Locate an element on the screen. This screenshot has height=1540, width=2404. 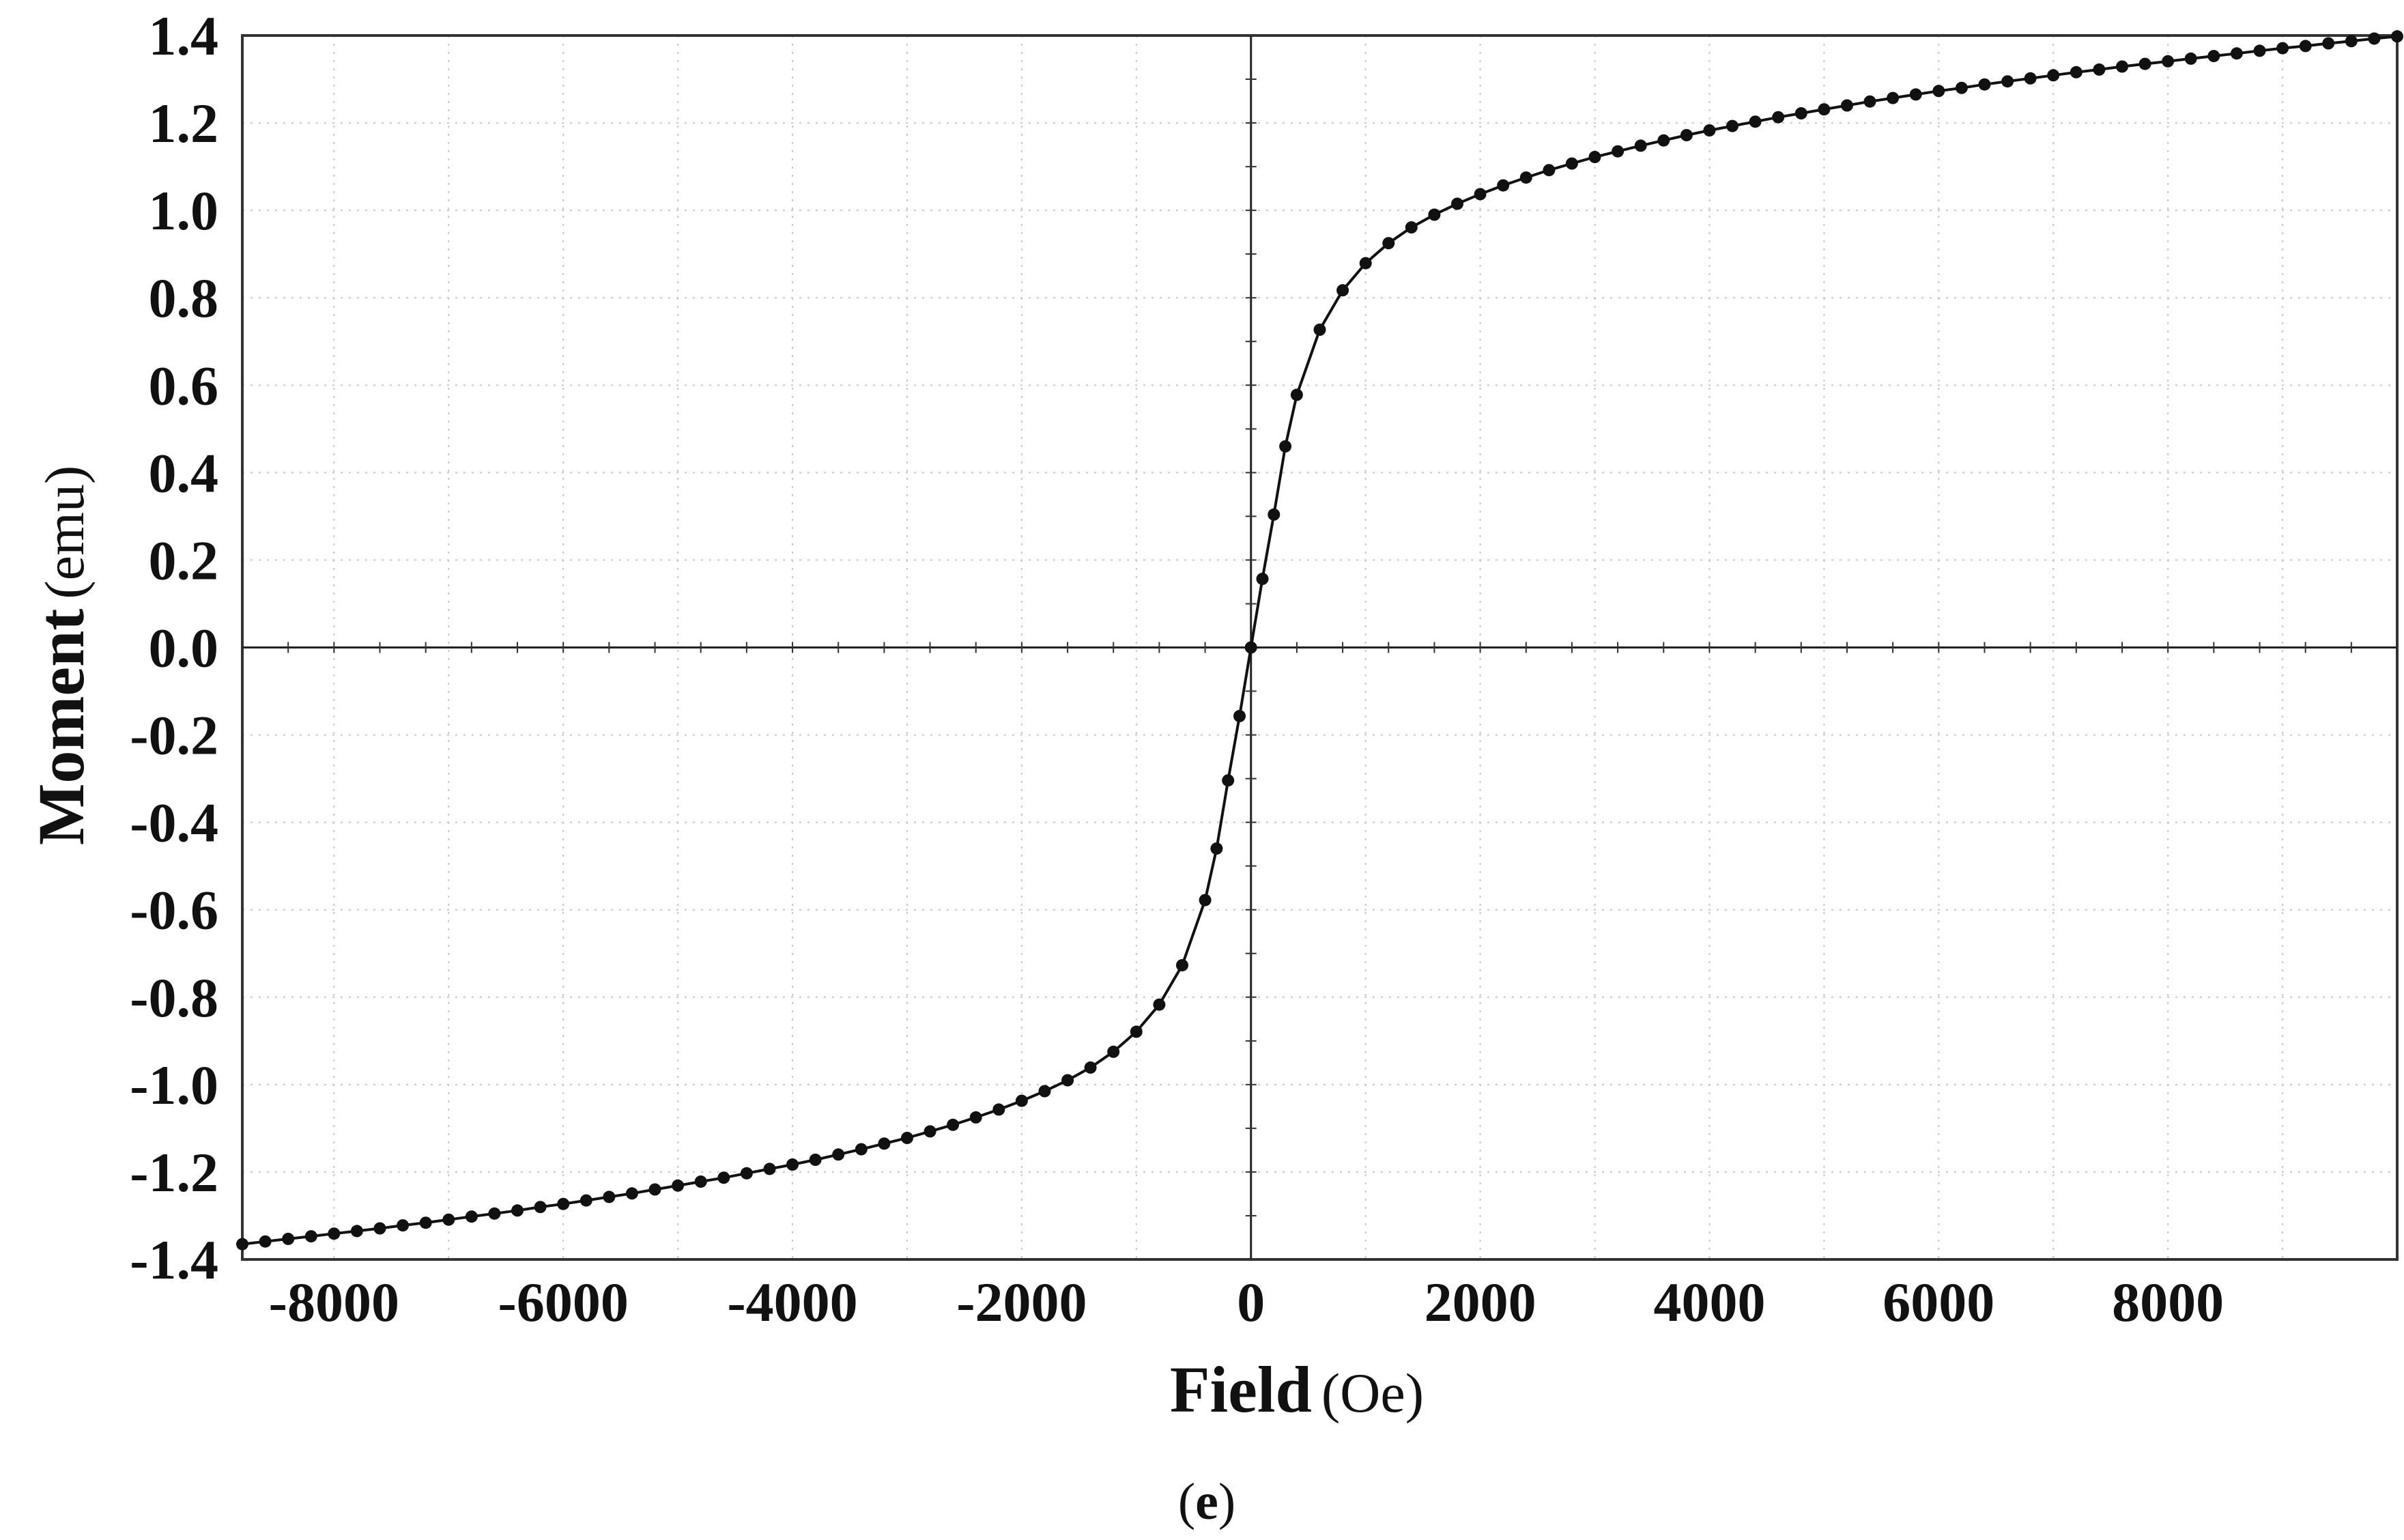
x-tick-label: -8000 is located at coordinates (334, 1302).